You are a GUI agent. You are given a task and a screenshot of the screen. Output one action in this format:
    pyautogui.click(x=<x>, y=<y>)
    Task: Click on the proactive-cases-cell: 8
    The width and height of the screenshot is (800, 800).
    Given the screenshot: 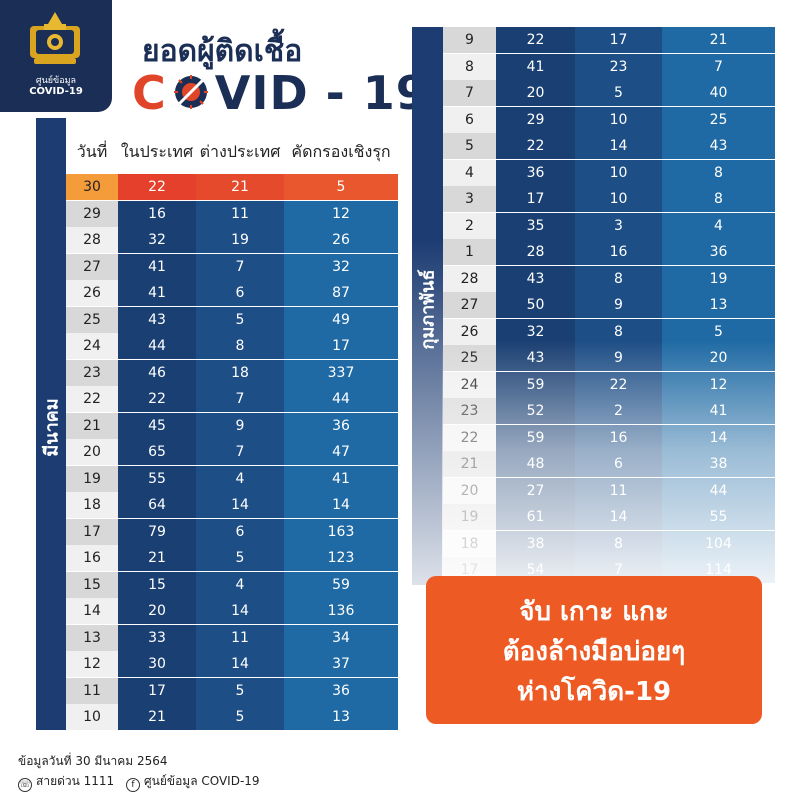 What is the action you would take?
    pyautogui.click(x=718, y=172)
    